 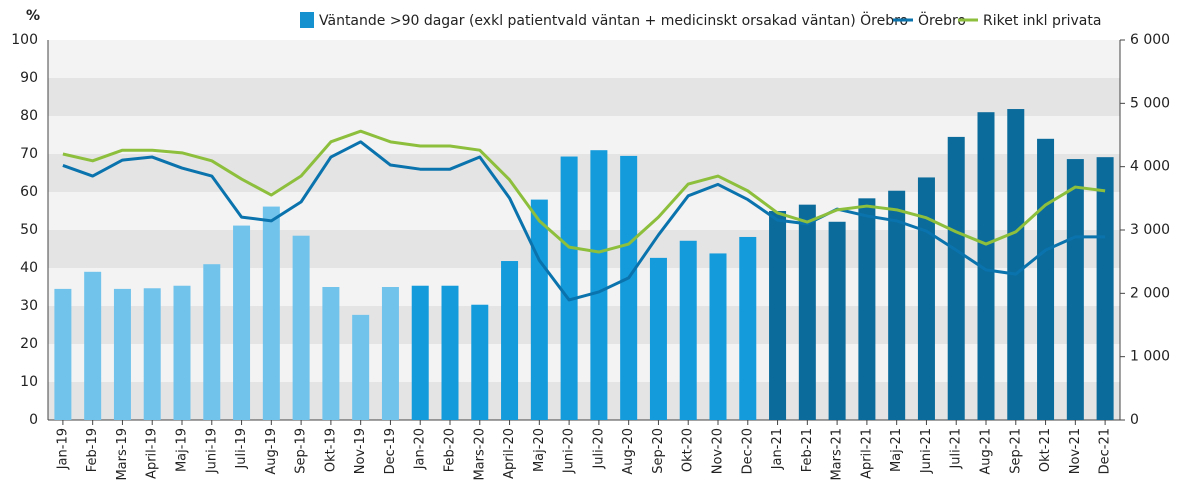 What do you see at coordinates (29, 230) in the screenshot?
I see `y-tick-label: 50` at bounding box center [29, 230].